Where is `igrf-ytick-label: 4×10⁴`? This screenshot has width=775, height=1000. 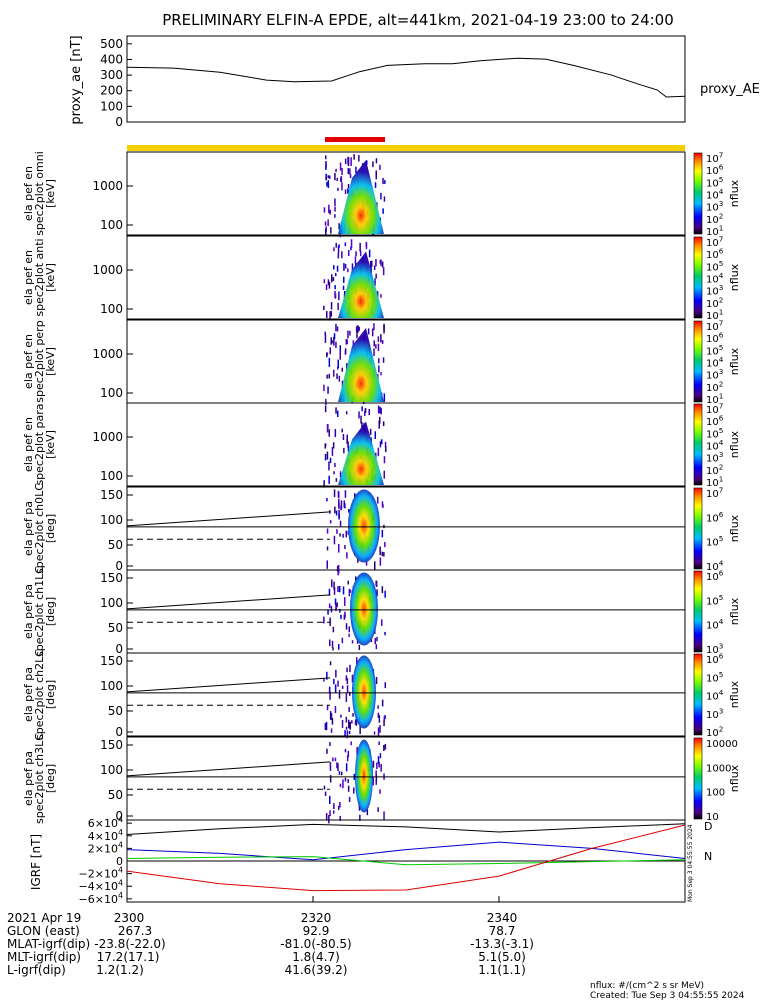 igrf-ytick-label: 4×10⁴ is located at coordinates (105, 835).